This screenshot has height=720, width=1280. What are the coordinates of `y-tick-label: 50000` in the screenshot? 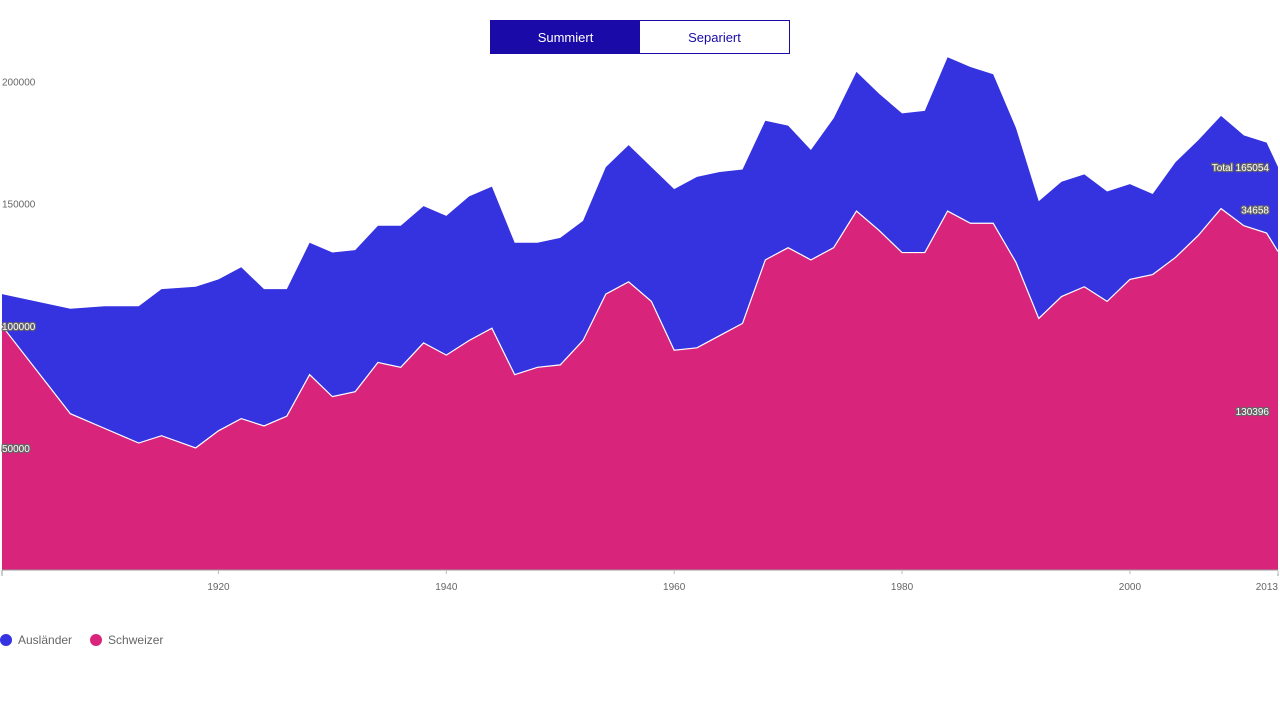 It's located at (16, 449).